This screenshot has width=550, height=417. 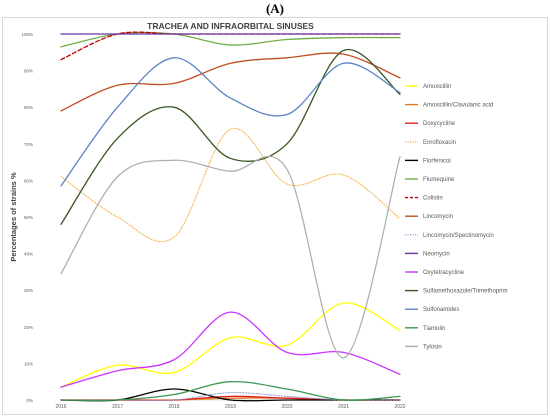 What do you see at coordinates (28, 290) in the screenshot?
I see `y-tick-label: 30%` at bounding box center [28, 290].